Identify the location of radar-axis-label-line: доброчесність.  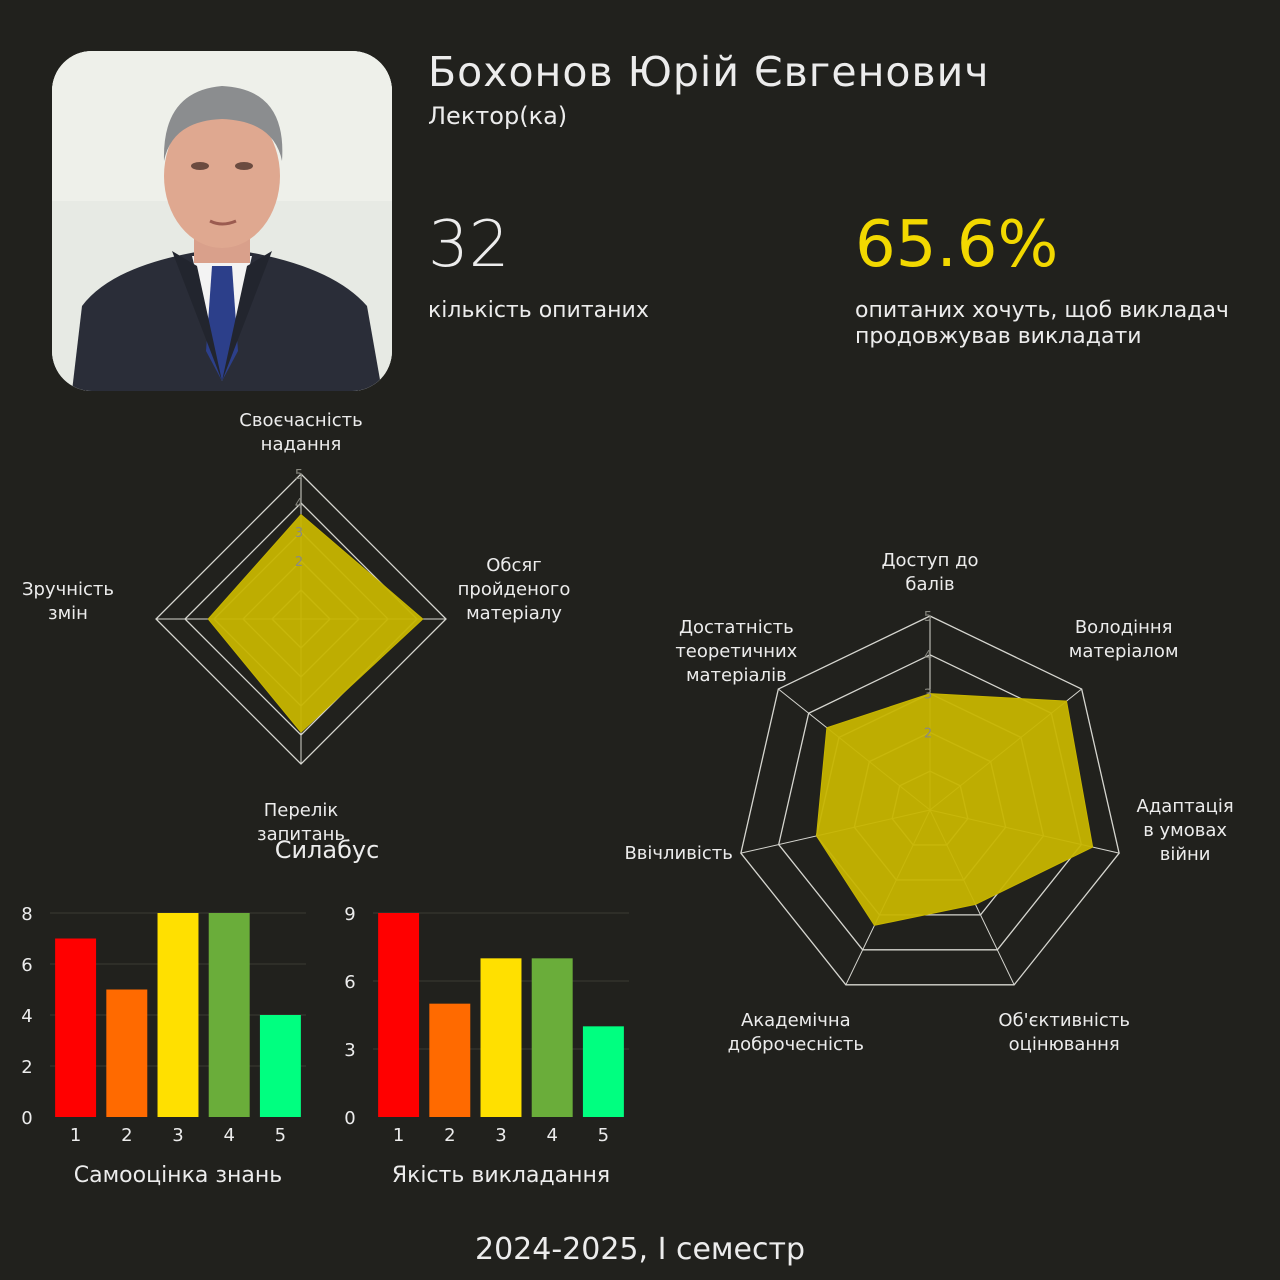
(796, 1044).